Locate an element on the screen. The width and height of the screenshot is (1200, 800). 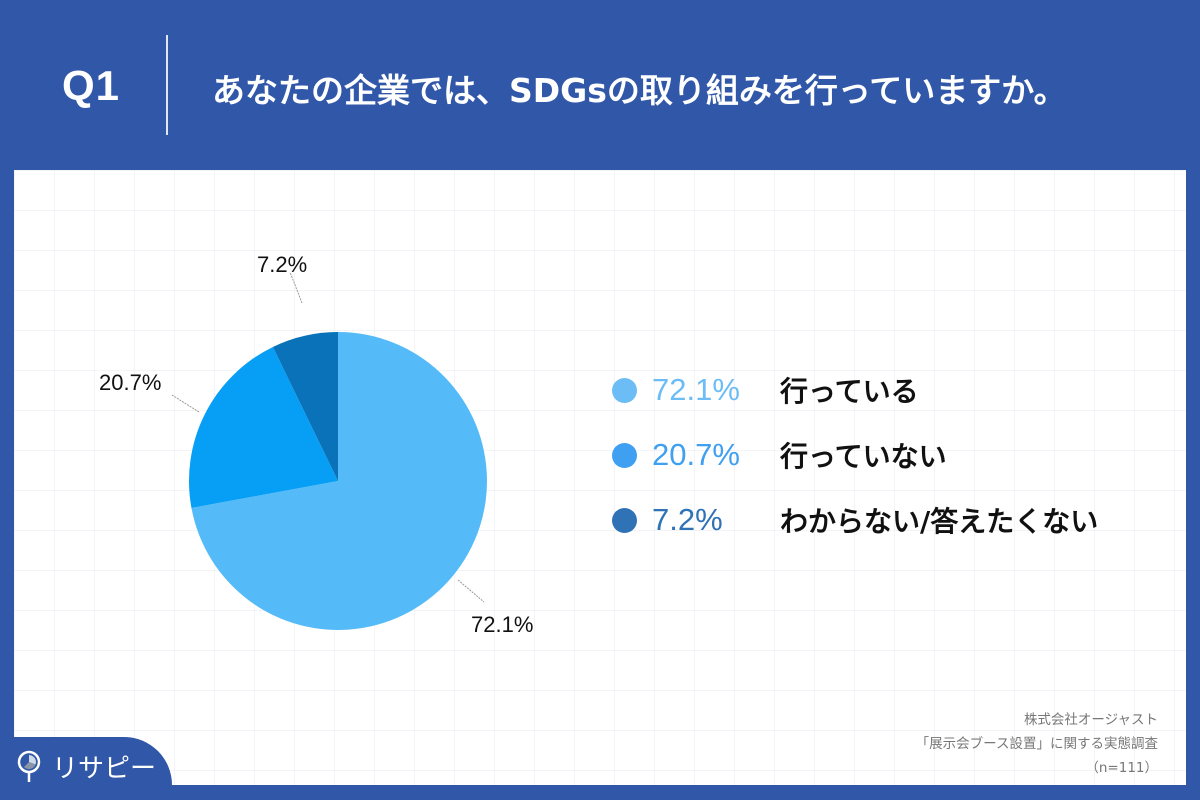
leader-line-no is located at coordinates (185, 403).